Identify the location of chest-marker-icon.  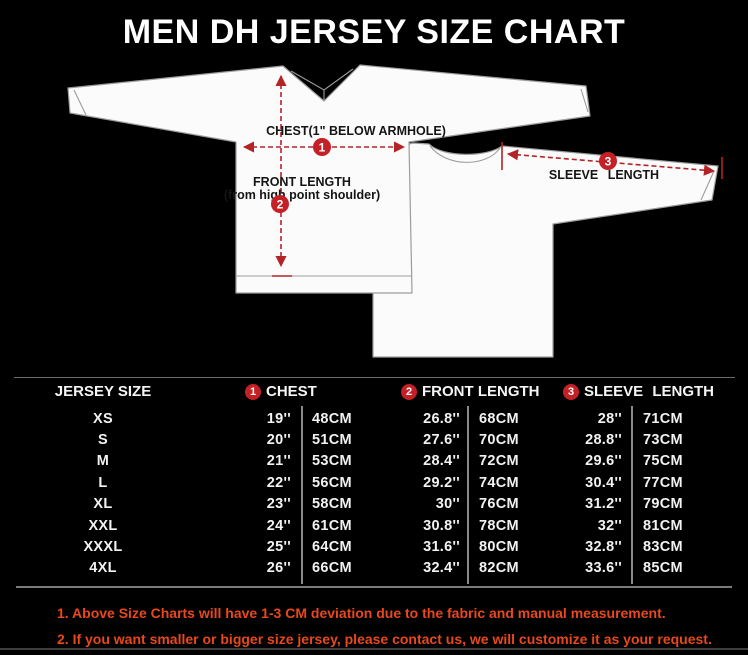
(322, 147).